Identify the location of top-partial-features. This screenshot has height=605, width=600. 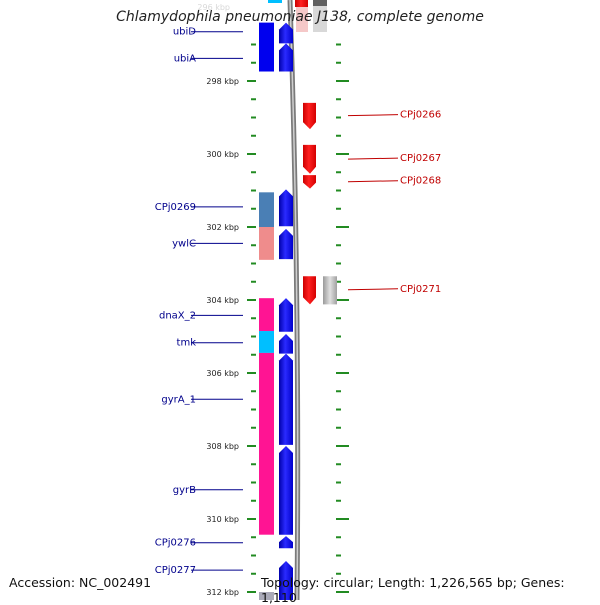
(297, 16).